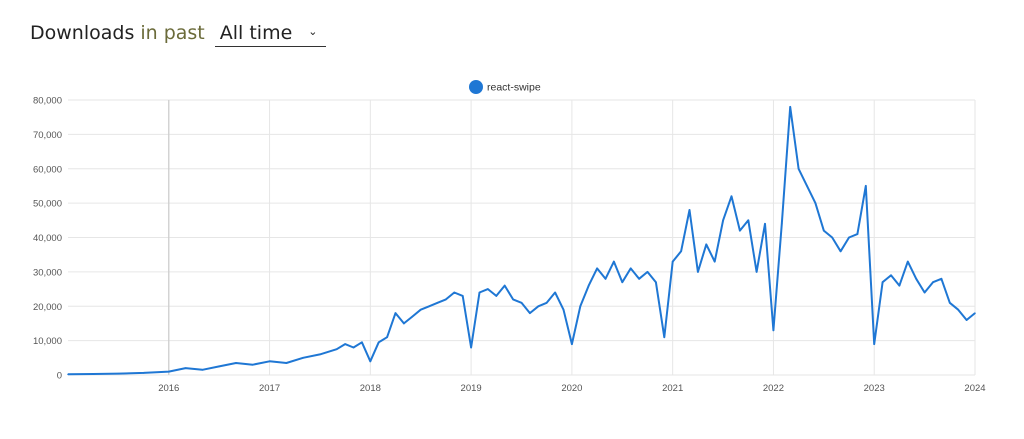 This screenshot has width=1024, height=439. Describe the element at coordinates (47, 135) in the screenshot. I see `y-tick-label: 70,000` at that location.